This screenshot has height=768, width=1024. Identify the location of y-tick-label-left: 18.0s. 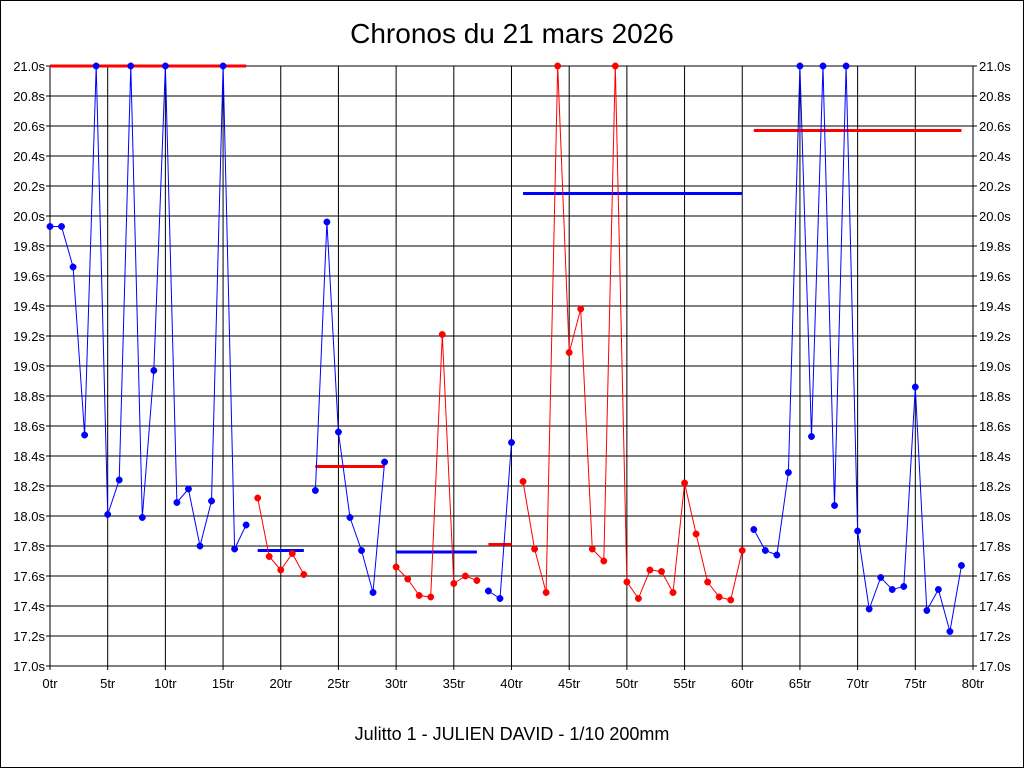
(29, 516).